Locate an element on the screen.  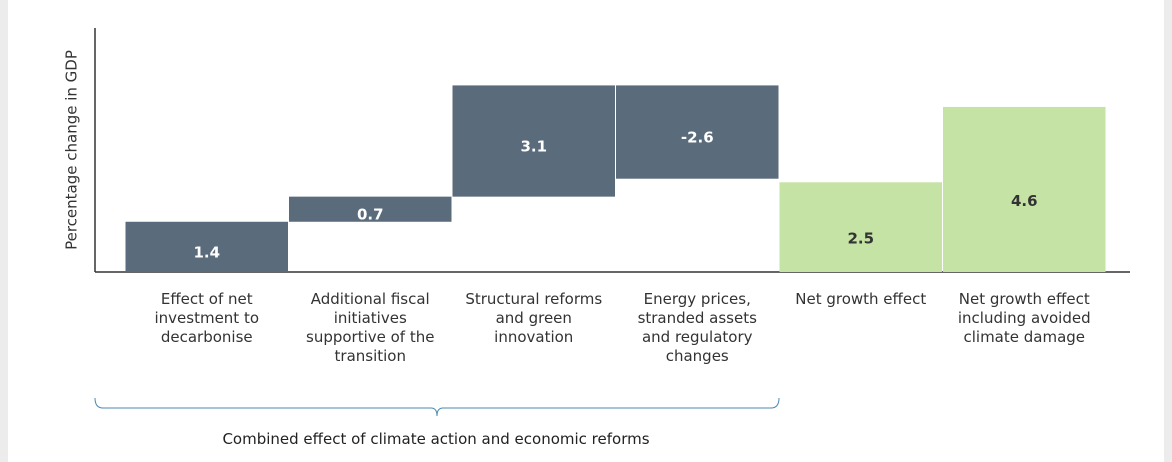
x-tick-label: Structural reforms and green innovation is located at coordinates (534, 318).